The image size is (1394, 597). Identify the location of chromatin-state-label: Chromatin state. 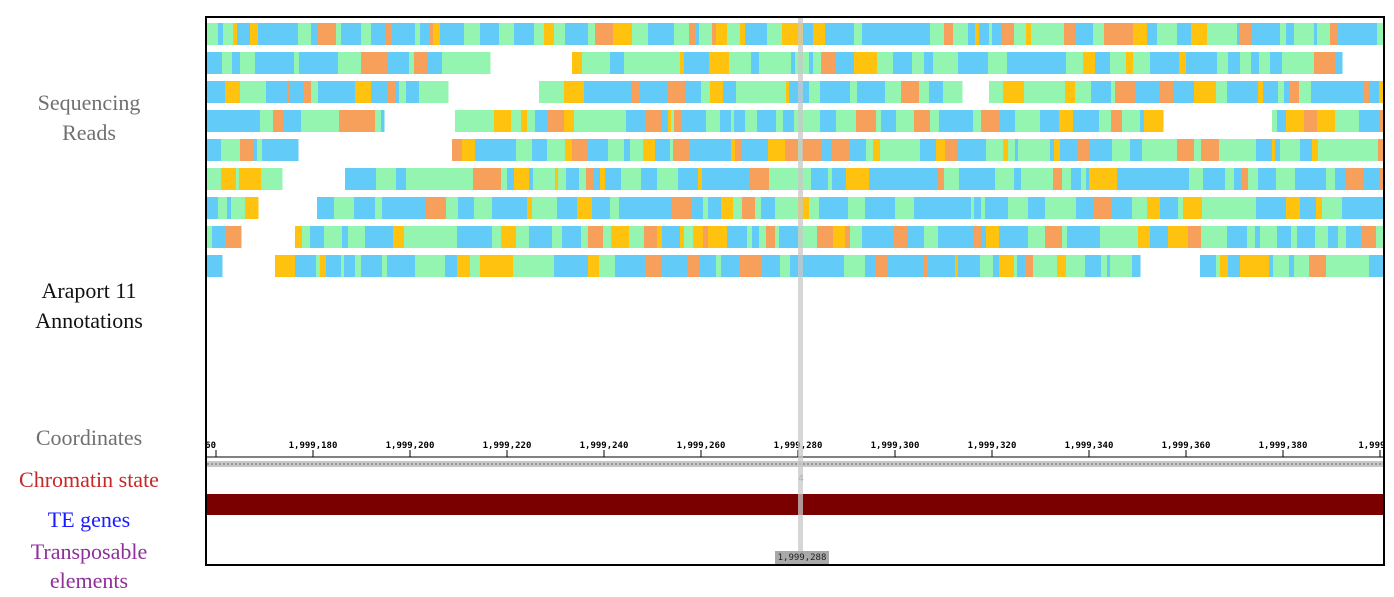
(89, 479).